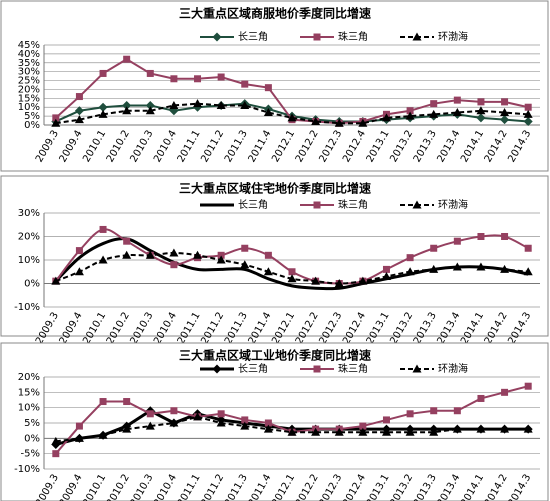 The width and height of the screenshot is (550, 501). Describe the element at coordinates (29, 213) in the screenshot. I see `y-tick-label: 30%` at that location.